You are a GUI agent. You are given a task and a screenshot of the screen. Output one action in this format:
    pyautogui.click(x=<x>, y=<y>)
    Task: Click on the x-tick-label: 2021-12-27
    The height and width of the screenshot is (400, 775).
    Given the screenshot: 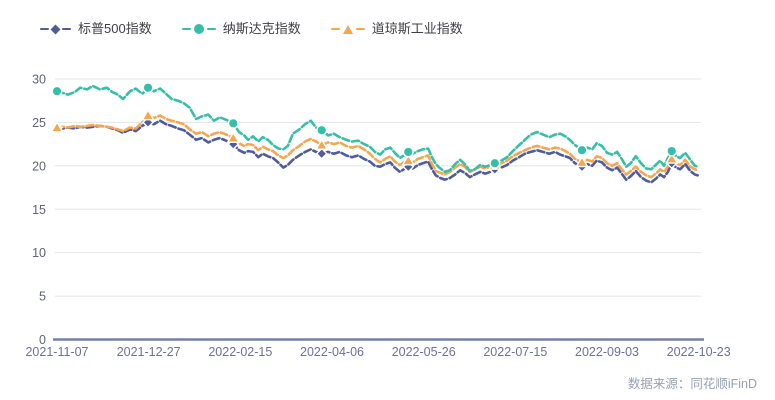 What is the action you would take?
    pyautogui.click(x=149, y=352)
    